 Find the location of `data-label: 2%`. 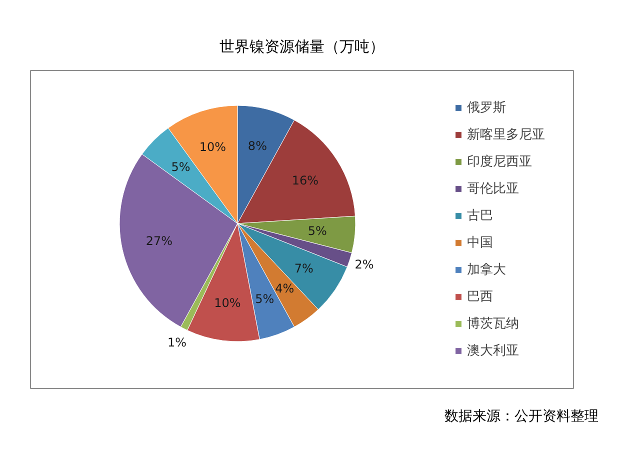

data-label: 2% is located at coordinates (364, 265).